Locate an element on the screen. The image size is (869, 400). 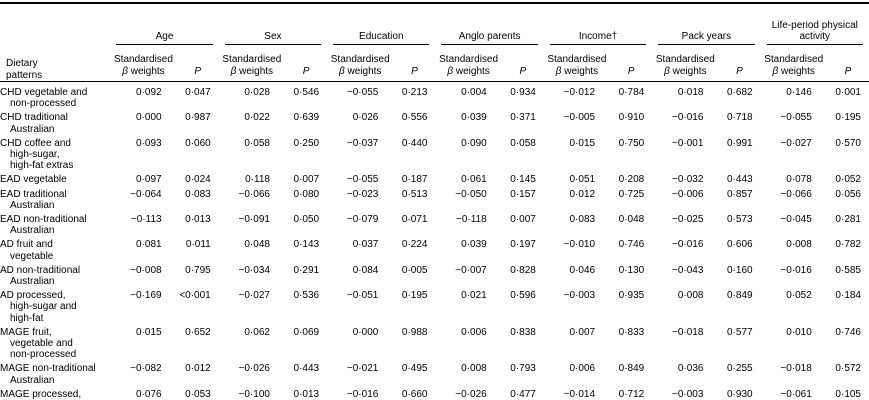
p-value-cell: 0·746 is located at coordinates (631, 245).